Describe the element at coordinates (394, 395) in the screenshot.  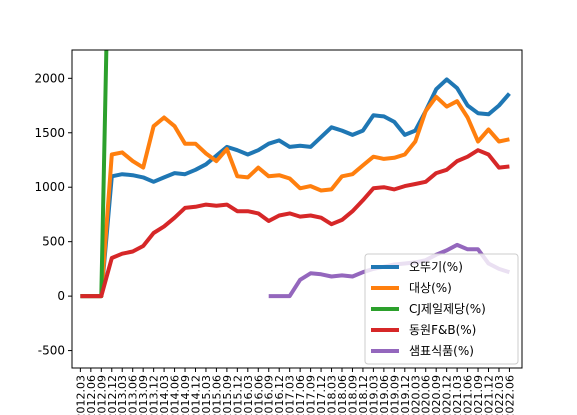
I see `x-tick-label: 2019.09` at that location.